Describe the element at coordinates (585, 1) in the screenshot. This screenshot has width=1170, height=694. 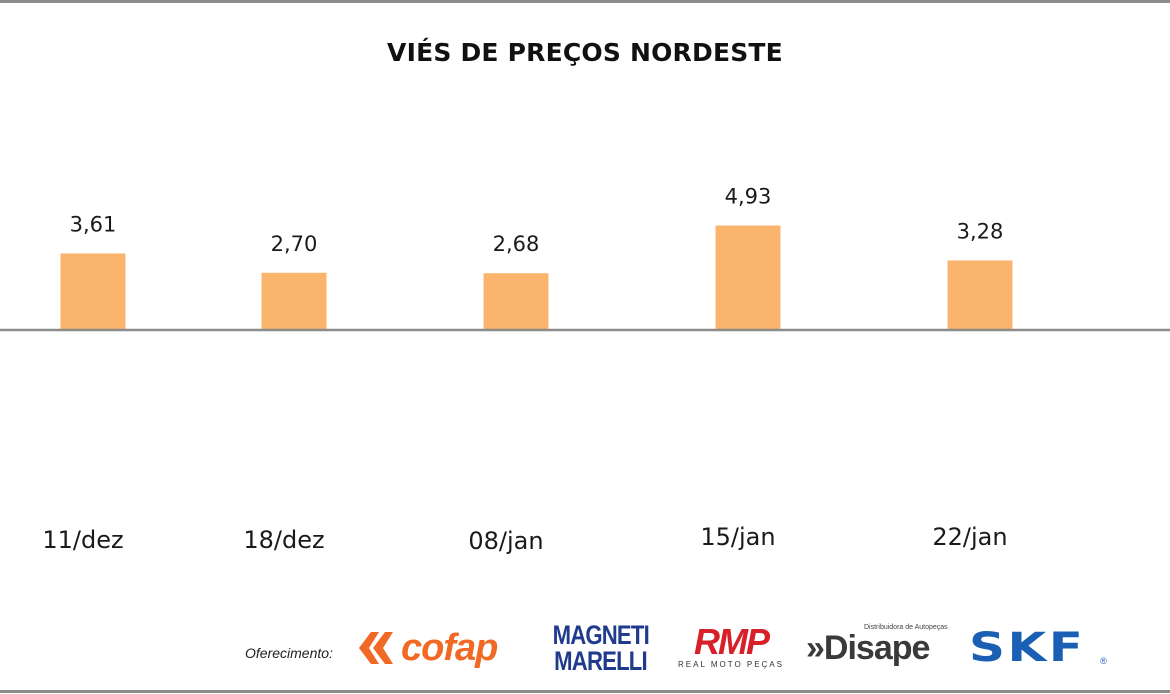
I see `top-rule` at that location.